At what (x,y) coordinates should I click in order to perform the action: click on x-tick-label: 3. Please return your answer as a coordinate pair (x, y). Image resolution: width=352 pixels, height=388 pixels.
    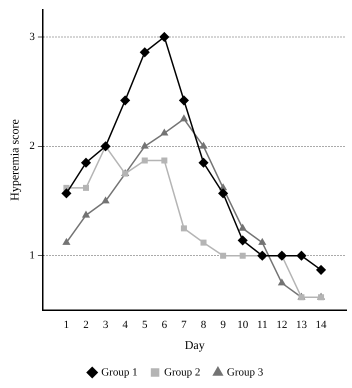
    Looking at the image, I should click on (105, 324).